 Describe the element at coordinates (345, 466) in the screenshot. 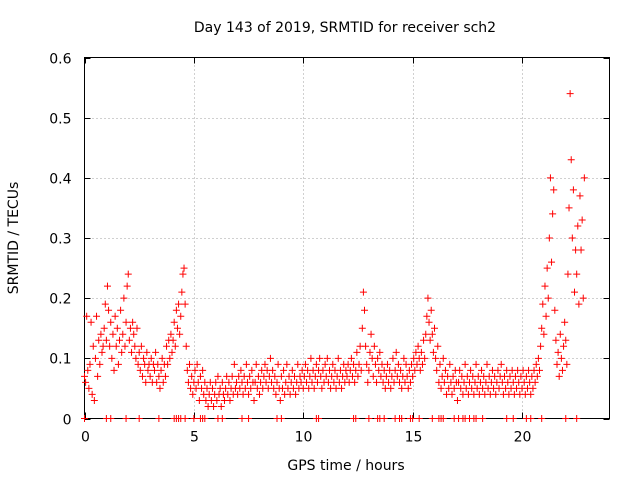

I see `x-axis-label: GPS time / hours` at that location.